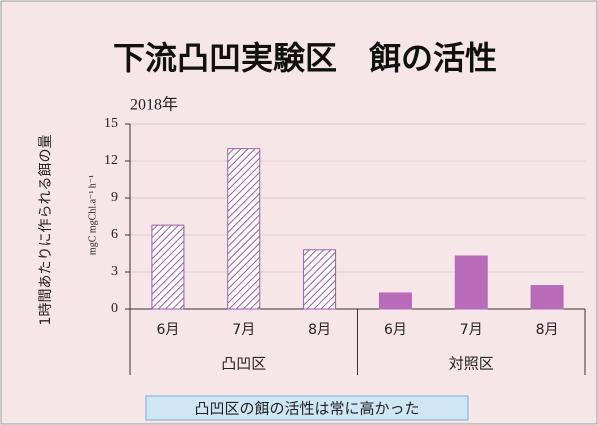 The image size is (598, 425). Describe the element at coordinates (305, 58) in the screenshot. I see `chart-title: 下流凸凹実験区 餌の活性` at that location.